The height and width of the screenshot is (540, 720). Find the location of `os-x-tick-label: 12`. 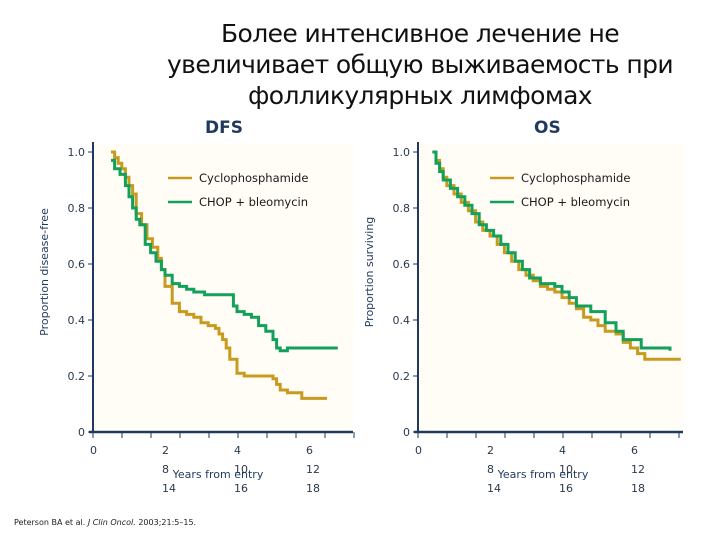

os-x-tick-label: 12 is located at coordinates (638, 469).